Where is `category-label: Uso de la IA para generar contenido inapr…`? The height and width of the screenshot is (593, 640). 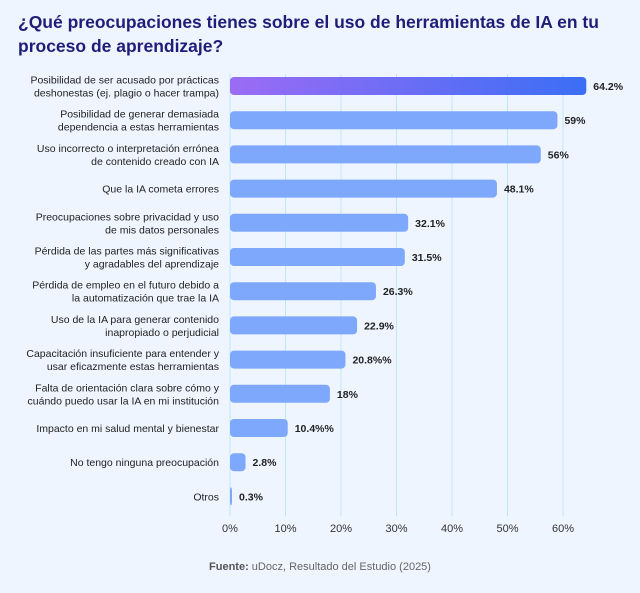 category-label: Uso de la IA para generar contenido inapr… is located at coordinates (135, 326).